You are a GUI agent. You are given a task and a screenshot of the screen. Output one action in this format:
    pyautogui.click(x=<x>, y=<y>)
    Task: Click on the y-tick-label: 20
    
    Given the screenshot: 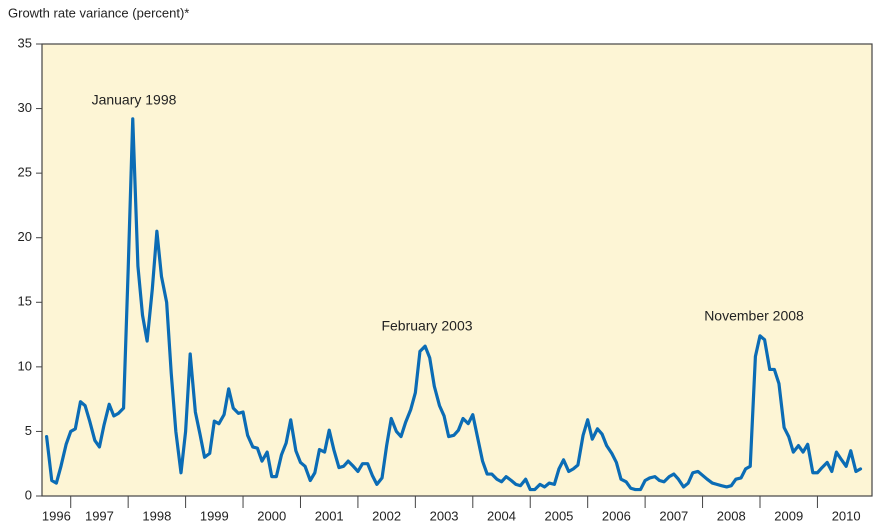 What is the action you would take?
    pyautogui.click(x=25, y=236)
    